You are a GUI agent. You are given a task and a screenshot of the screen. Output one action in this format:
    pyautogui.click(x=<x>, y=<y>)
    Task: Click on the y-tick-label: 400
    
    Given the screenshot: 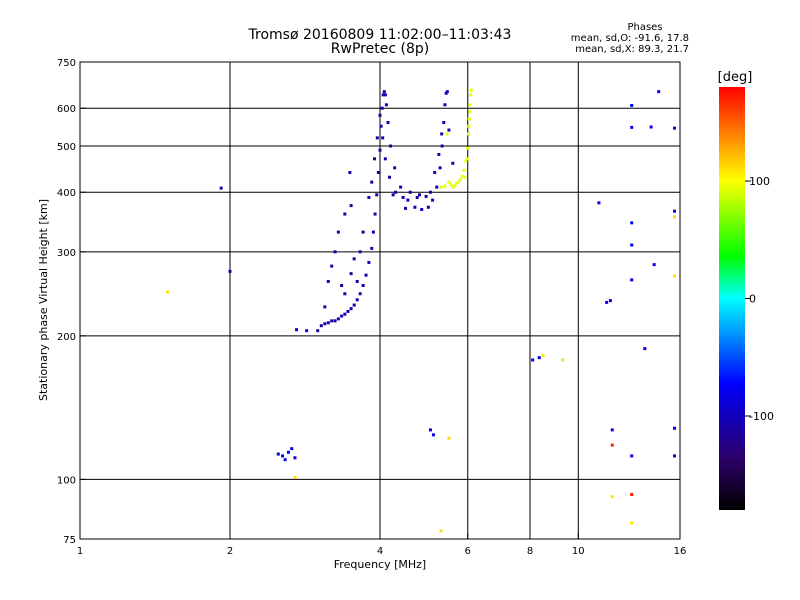 What is the action you would take?
    pyautogui.click(x=66, y=193)
    